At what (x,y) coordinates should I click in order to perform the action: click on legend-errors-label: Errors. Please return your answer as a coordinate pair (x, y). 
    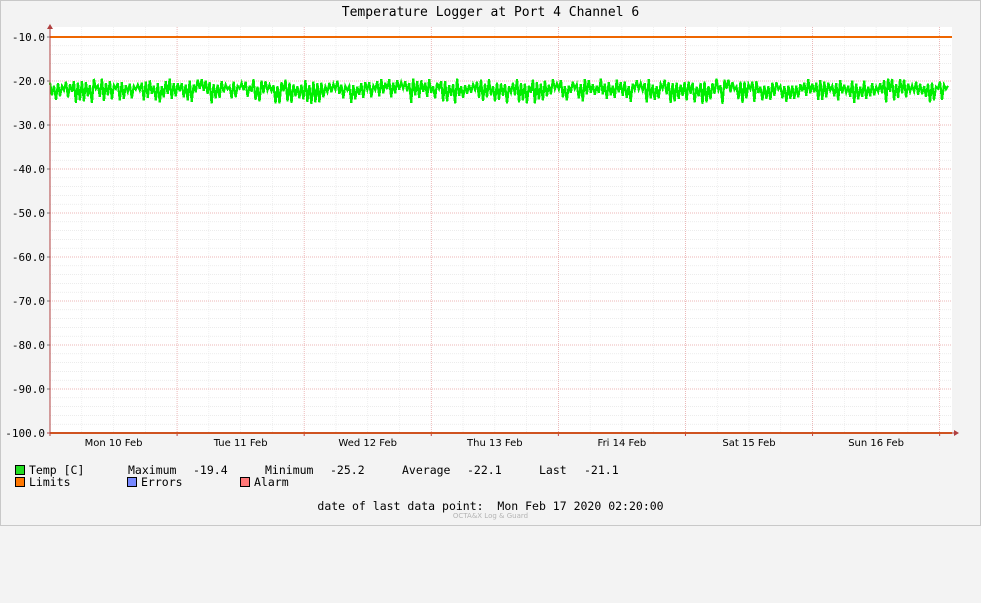
    Looking at the image, I should click on (162, 482).